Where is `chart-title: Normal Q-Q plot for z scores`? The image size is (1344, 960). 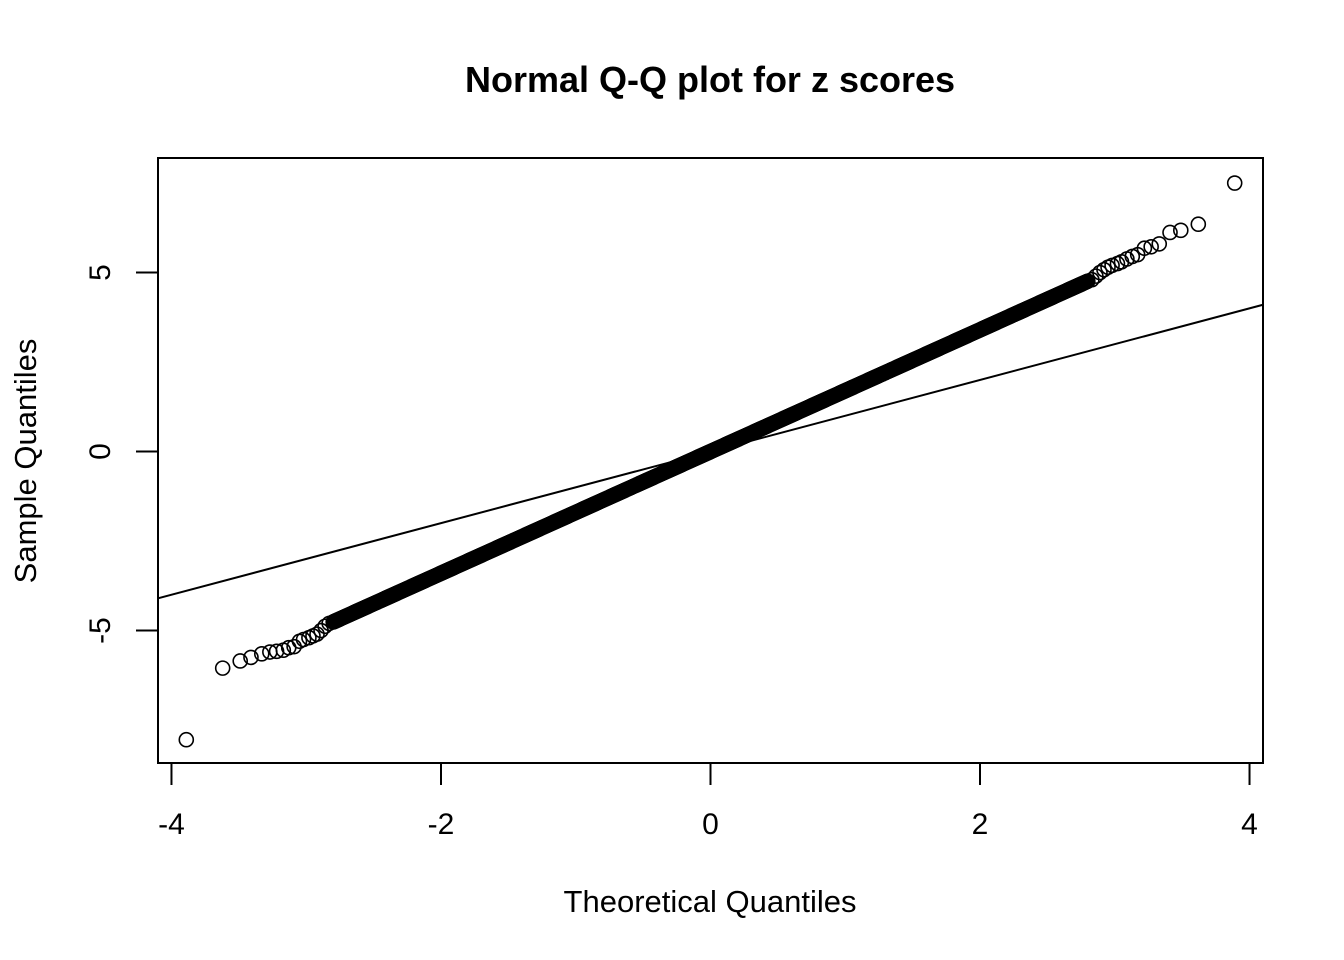 chart-title: Normal Q-Q plot for z scores is located at coordinates (710, 79).